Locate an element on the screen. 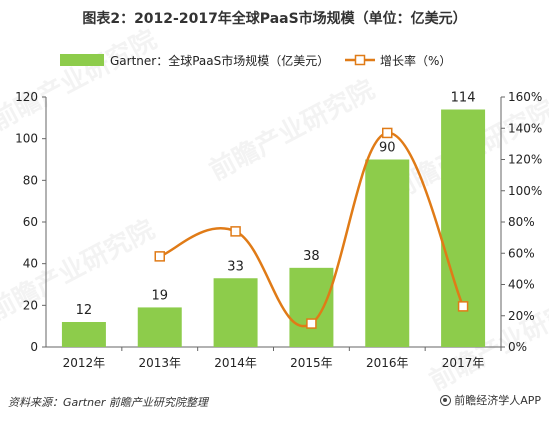  y-right-tick-label: 80% is located at coordinates (521, 222).